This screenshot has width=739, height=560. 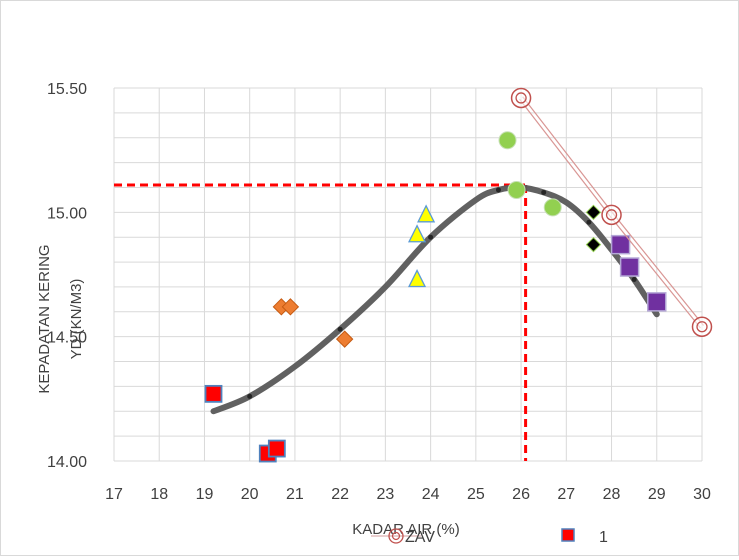 I want to click on y-axis-label-line1: KEPADATAN KERING, so click(x=44, y=318).